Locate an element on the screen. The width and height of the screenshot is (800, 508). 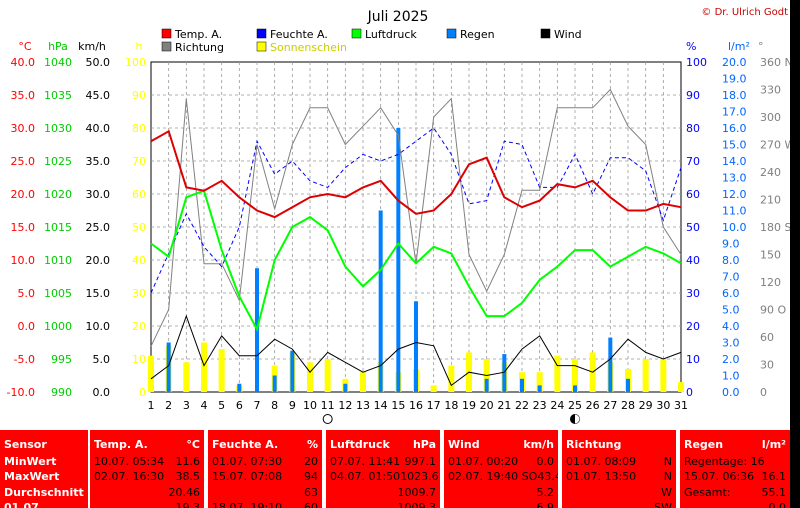
legend-swatch is located at coordinates (356, 33).